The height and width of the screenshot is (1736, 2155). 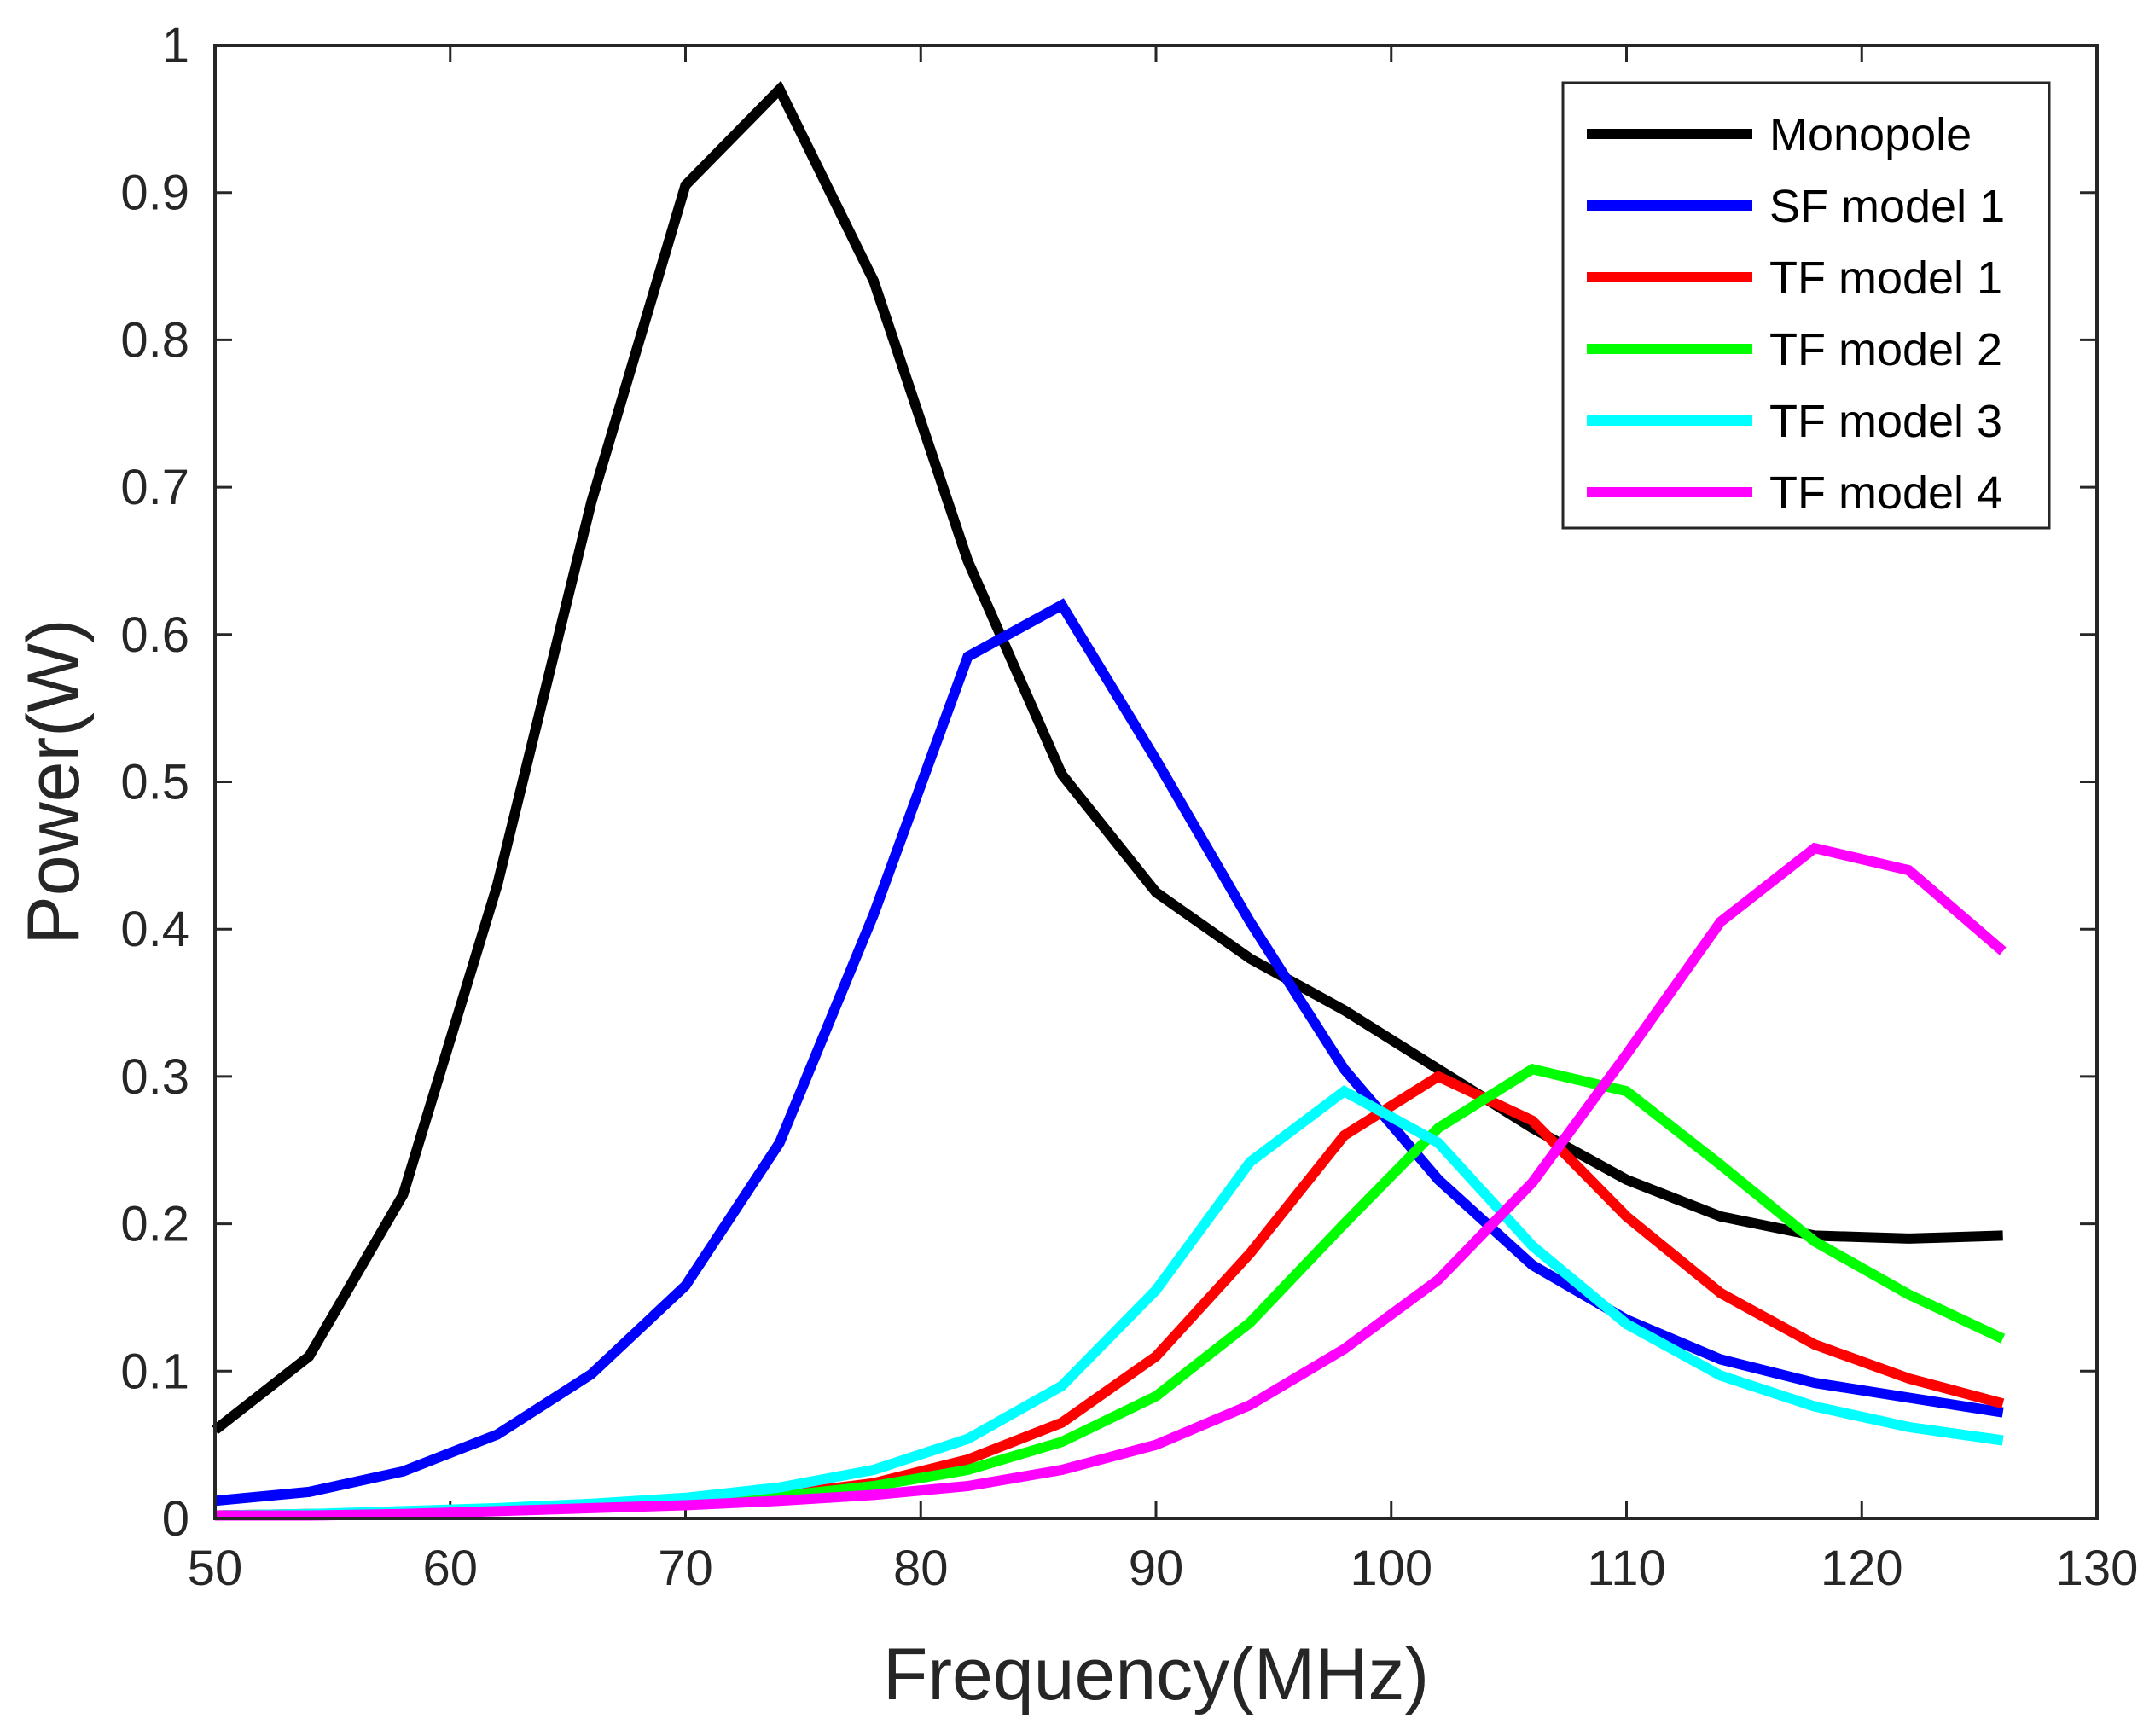 What do you see at coordinates (155, 782) in the screenshot?
I see `y-tick-label: 0.5` at bounding box center [155, 782].